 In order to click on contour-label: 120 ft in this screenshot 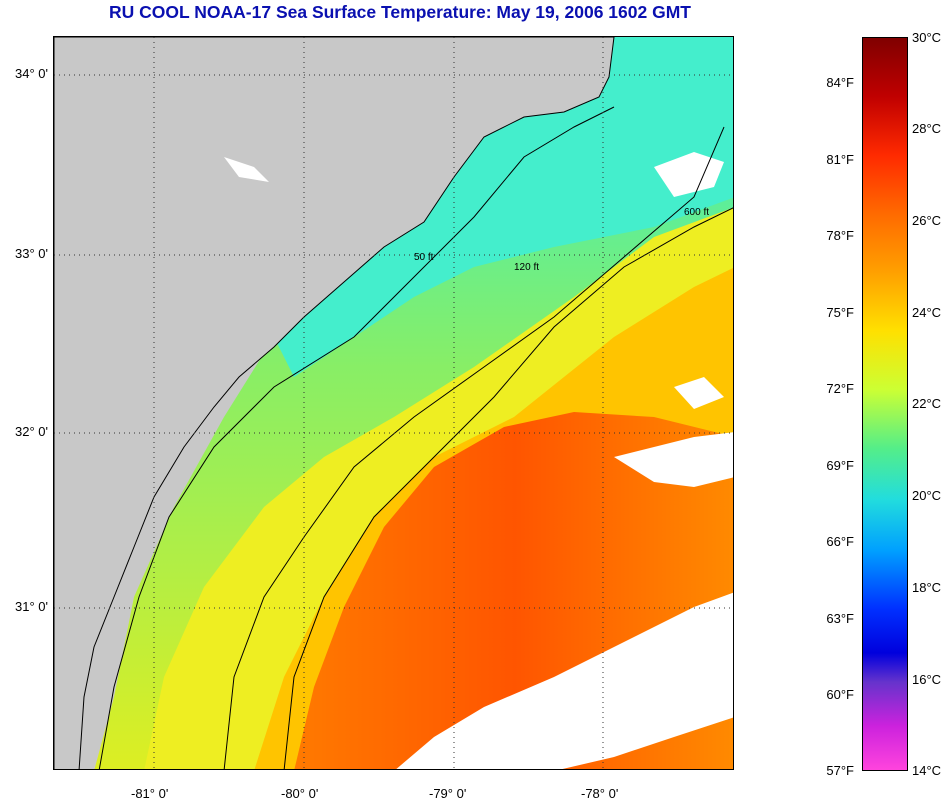, I will do `click(527, 267)`.